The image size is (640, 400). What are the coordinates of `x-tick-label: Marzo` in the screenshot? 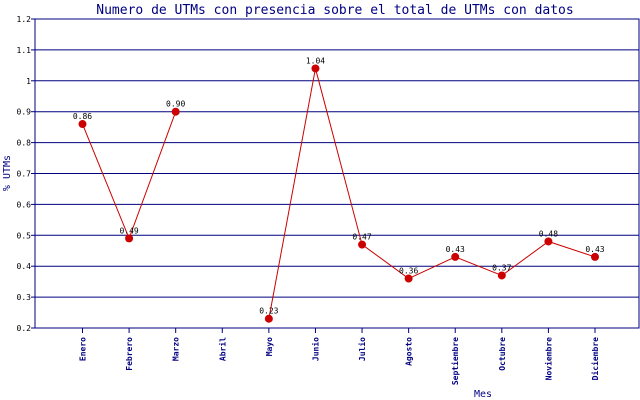 It's located at (176, 349).